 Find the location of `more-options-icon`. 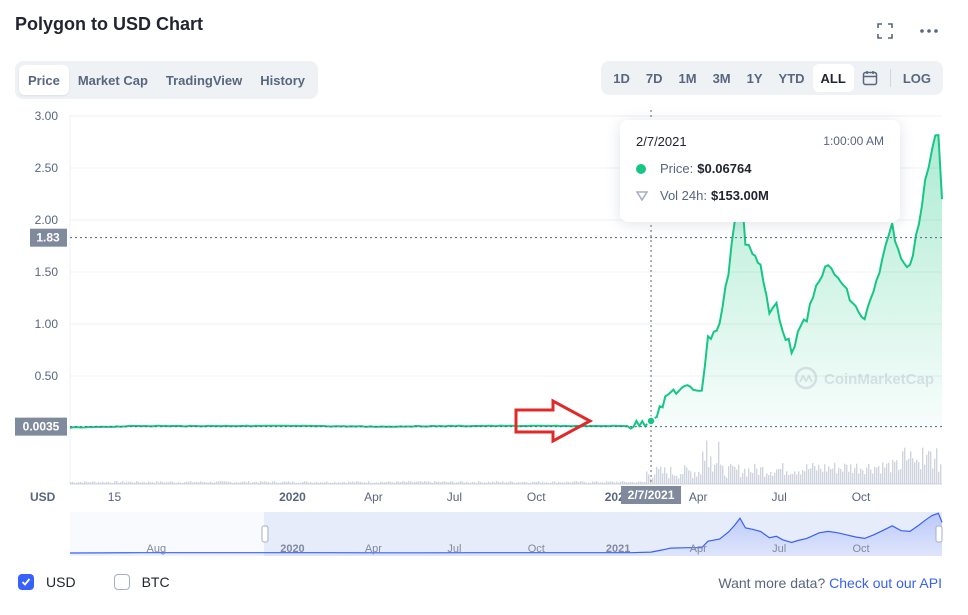

more-options-icon is located at coordinates (929, 31).